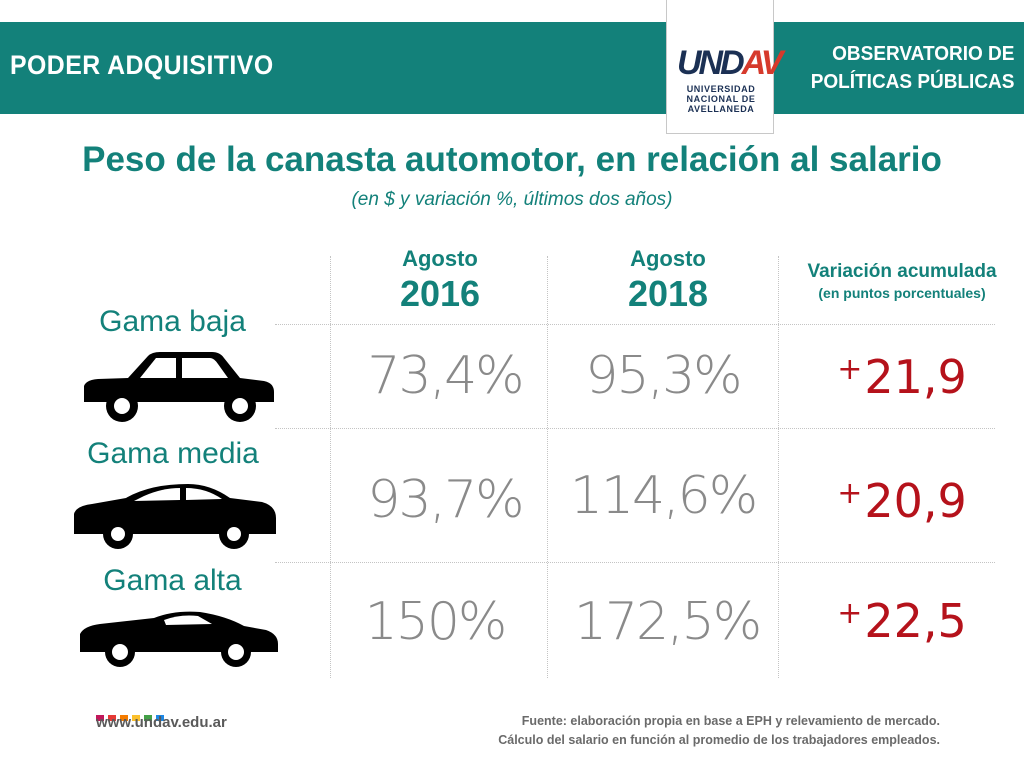 This screenshot has width=1024, height=768. What do you see at coordinates (173, 453) in the screenshot?
I see `row-label-gama-media: Gama media` at bounding box center [173, 453].